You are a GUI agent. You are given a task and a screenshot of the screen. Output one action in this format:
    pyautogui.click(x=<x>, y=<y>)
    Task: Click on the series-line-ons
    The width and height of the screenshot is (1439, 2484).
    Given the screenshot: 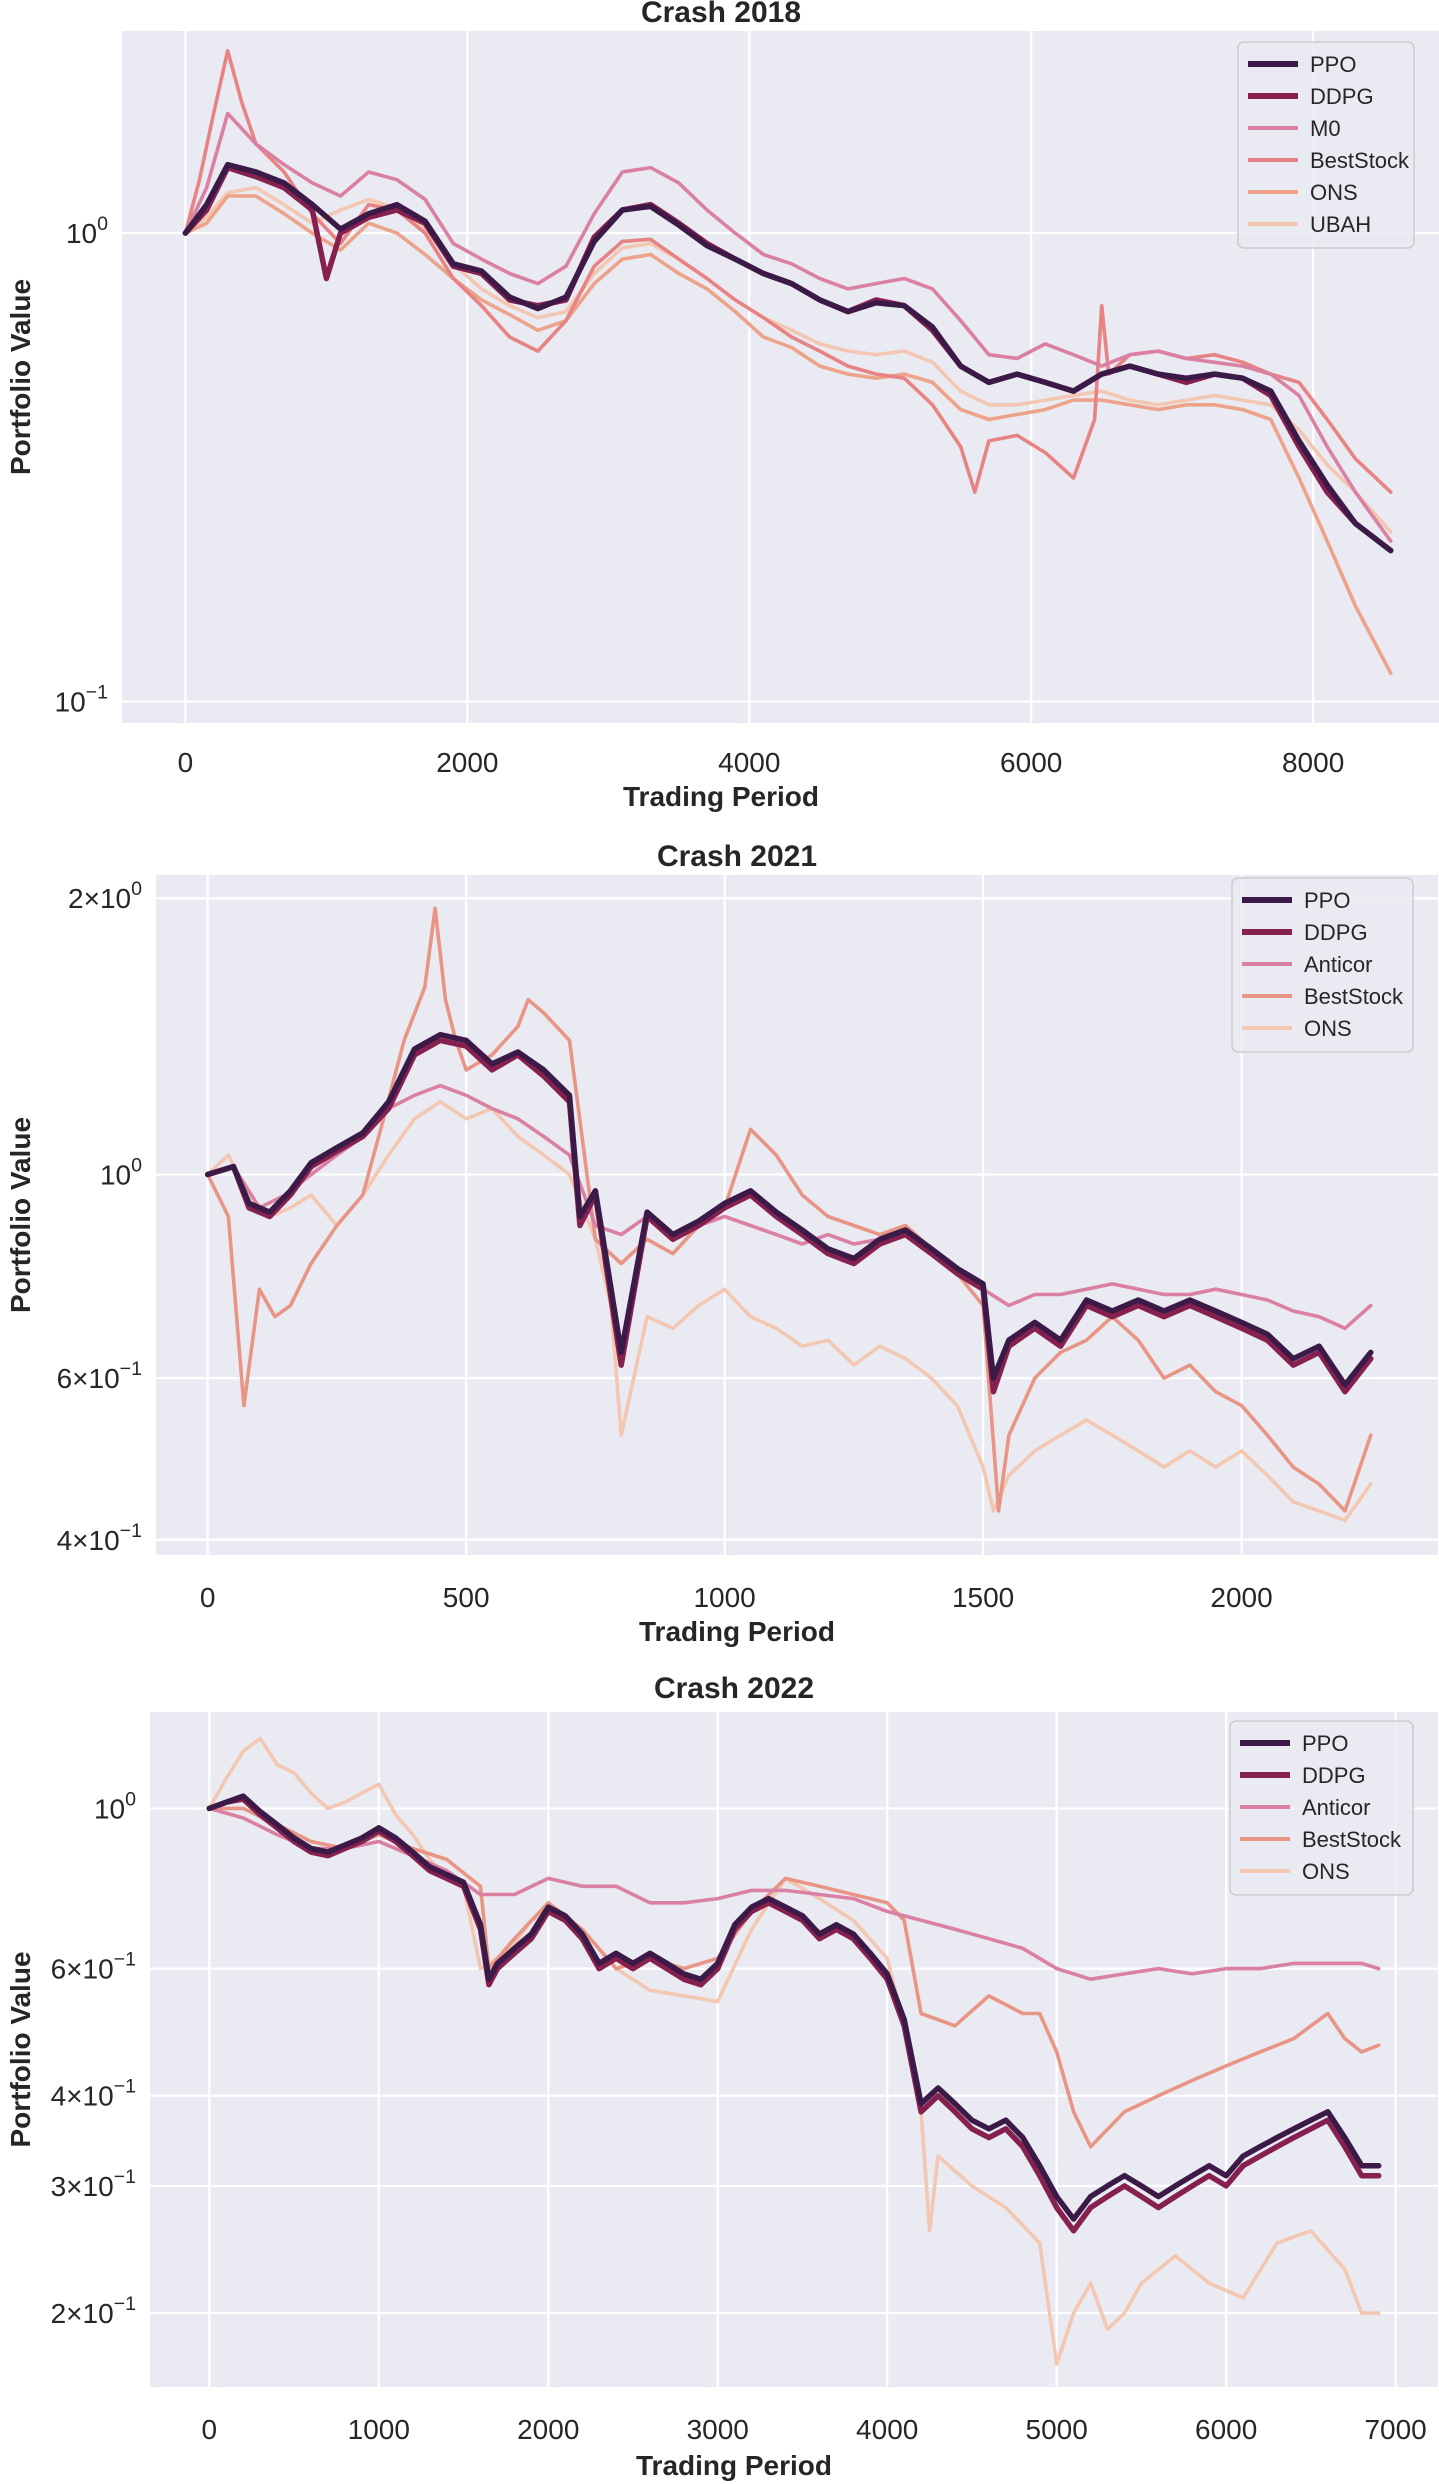 What is the action you would take?
    pyautogui.click(x=789, y=1311)
    